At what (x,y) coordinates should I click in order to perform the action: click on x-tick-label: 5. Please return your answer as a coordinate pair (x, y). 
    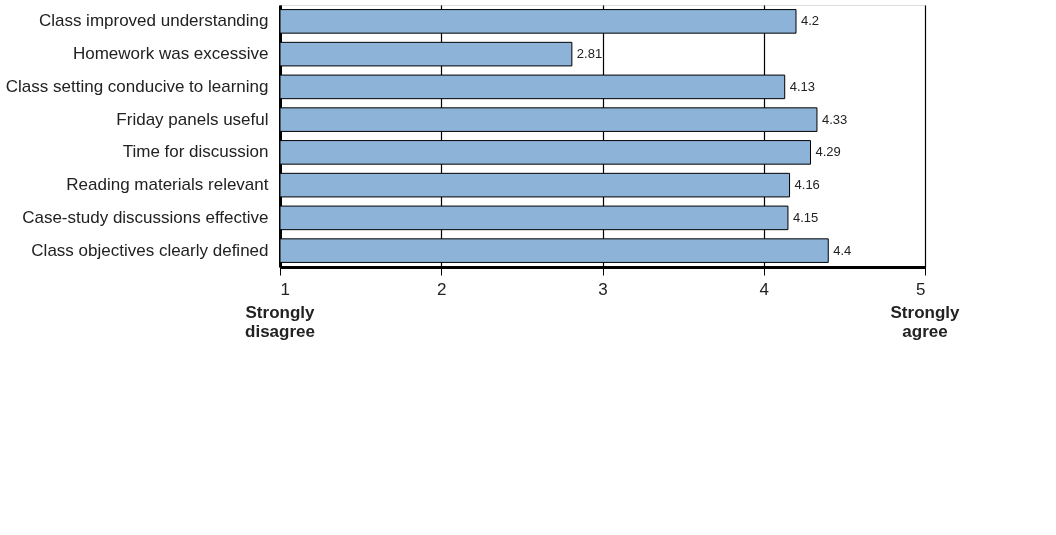
    Looking at the image, I should click on (921, 289).